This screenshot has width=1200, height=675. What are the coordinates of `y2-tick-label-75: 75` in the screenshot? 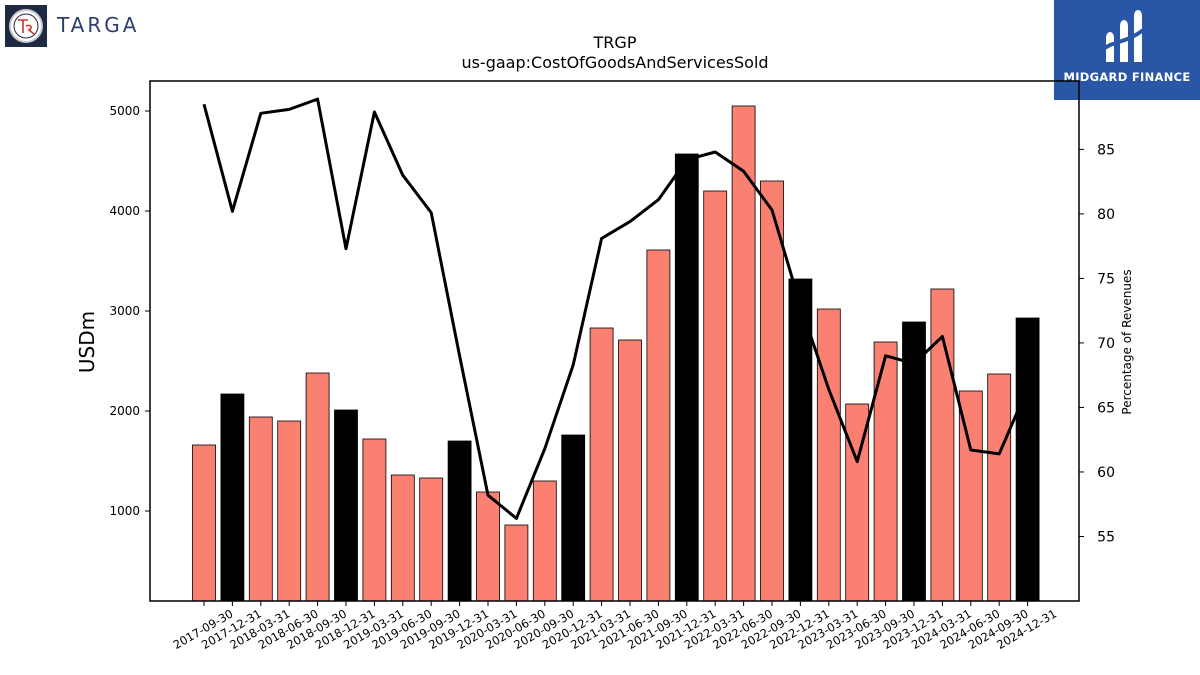 It's located at (1106, 279).